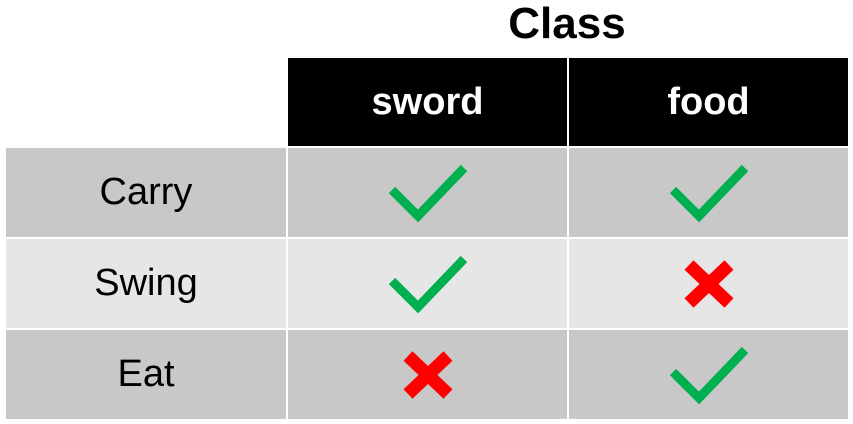 The image size is (853, 424). I want to click on cell-swing-sword, so click(427, 283).